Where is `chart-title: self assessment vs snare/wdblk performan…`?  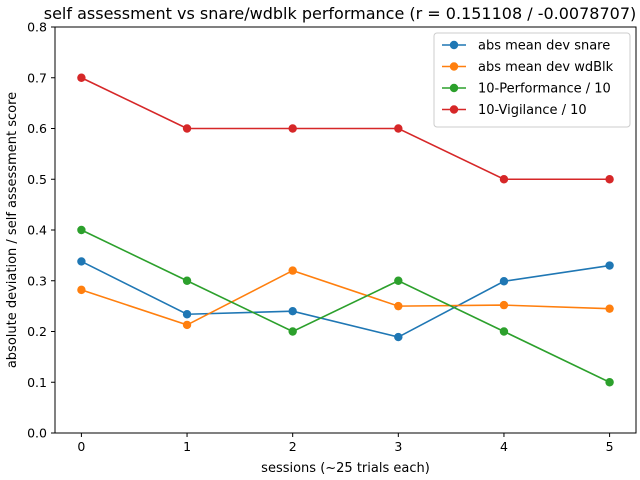
chart-title: self assessment vs snare/wdblk performan… is located at coordinates (340, 13).